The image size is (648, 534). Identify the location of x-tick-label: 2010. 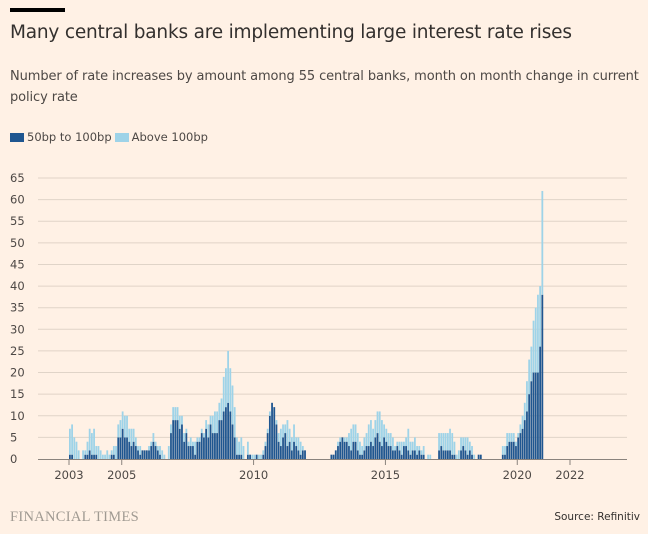
(253, 475).